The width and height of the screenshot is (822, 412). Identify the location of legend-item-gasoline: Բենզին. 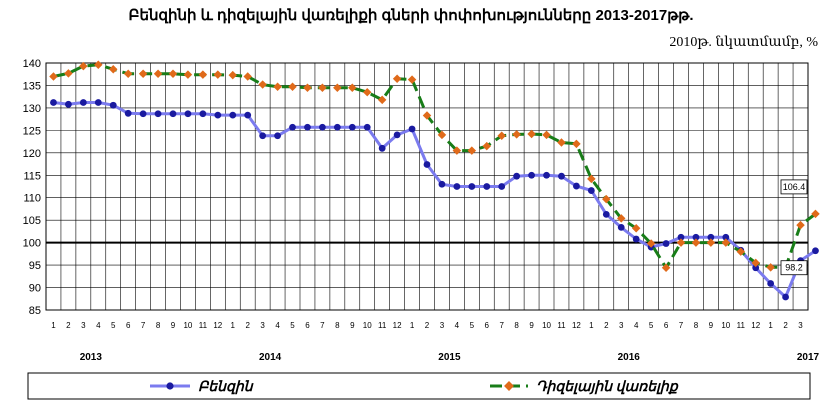
(202, 387).